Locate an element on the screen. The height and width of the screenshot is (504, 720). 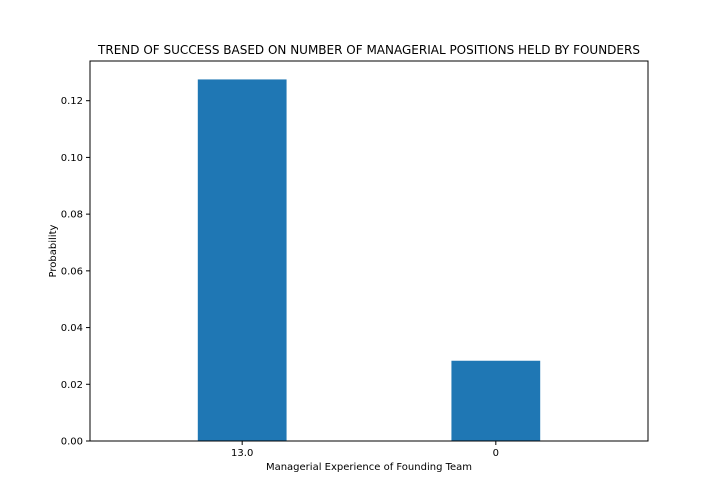
y-tick-label: 0.10 is located at coordinates (72, 158).